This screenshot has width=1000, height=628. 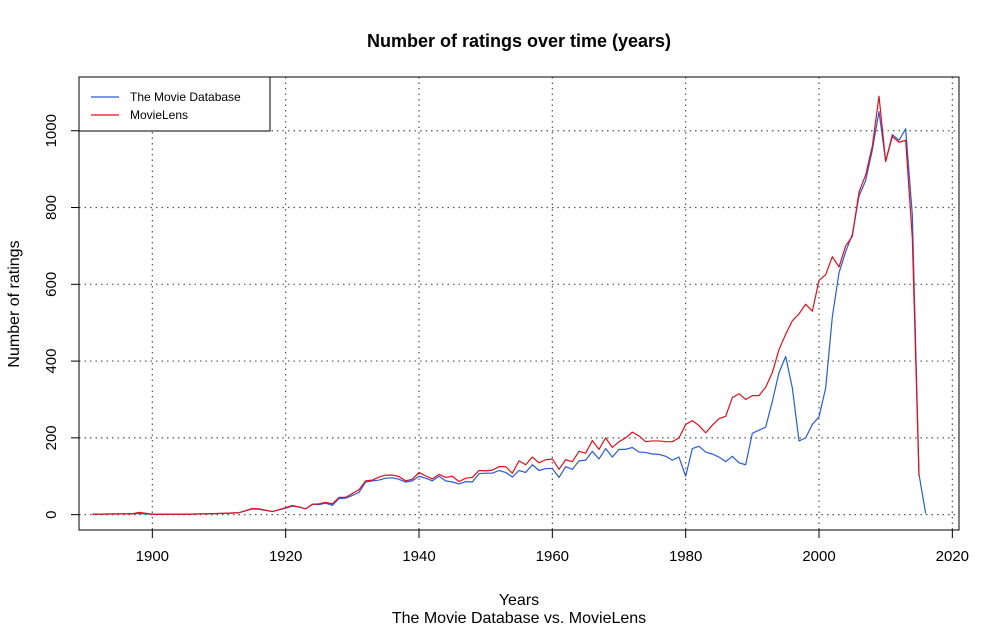 What do you see at coordinates (159, 115) in the screenshot?
I see `legend-label-movielens: MovieLens` at bounding box center [159, 115].